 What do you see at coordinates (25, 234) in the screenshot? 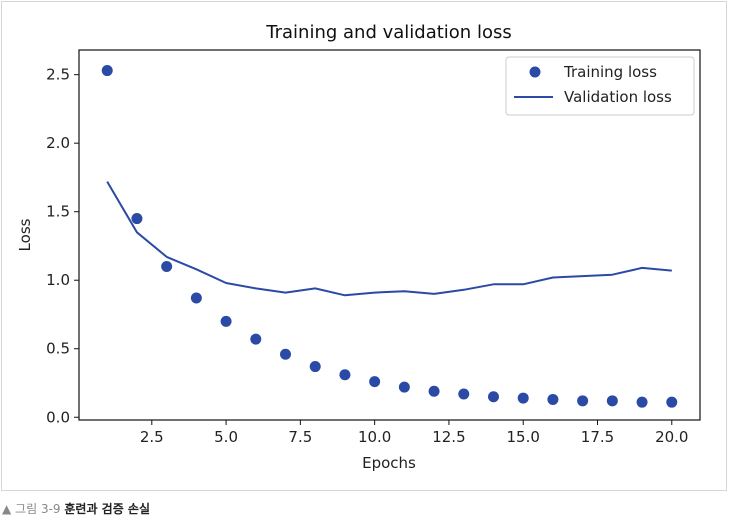
I see `y-axis-title: Loss` at bounding box center [25, 234].